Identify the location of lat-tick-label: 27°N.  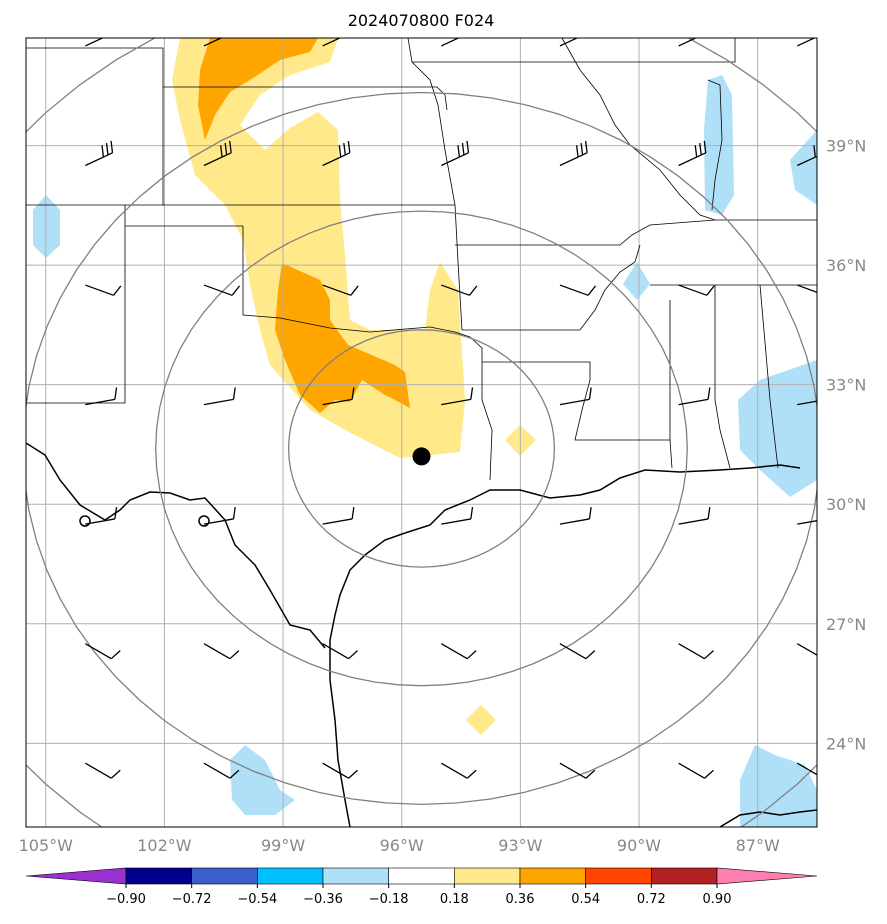
(846, 624).